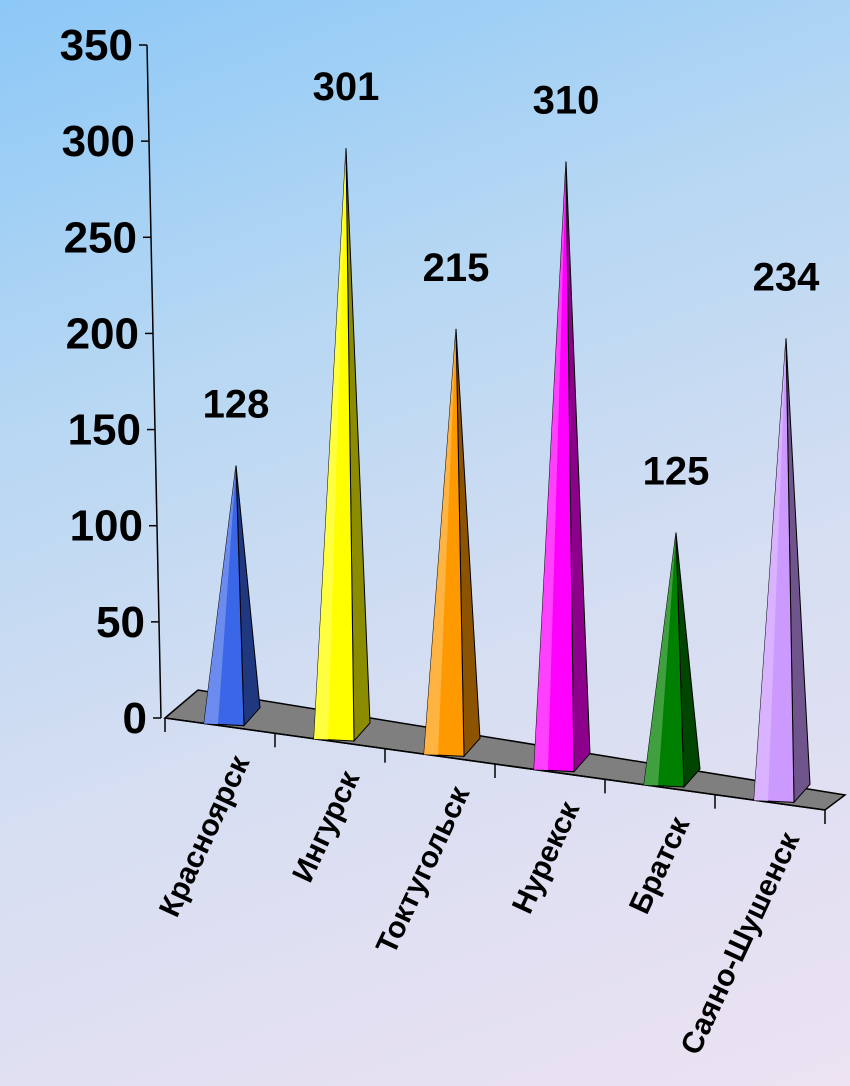  What do you see at coordinates (423, 869) in the screenshot?
I see `category-label: Токтугольск` at bounding box center [423, 869].